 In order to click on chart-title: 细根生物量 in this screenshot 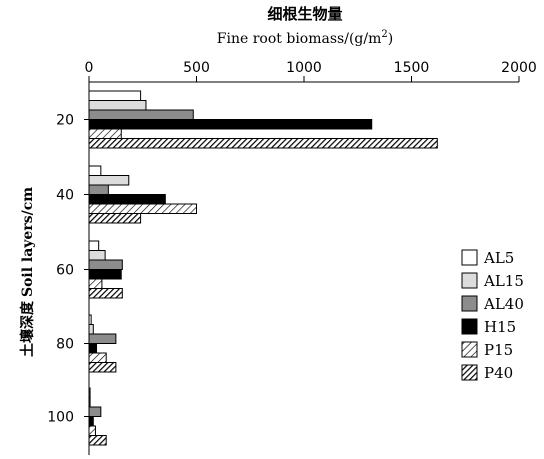, I will do `click(304, 14)`.